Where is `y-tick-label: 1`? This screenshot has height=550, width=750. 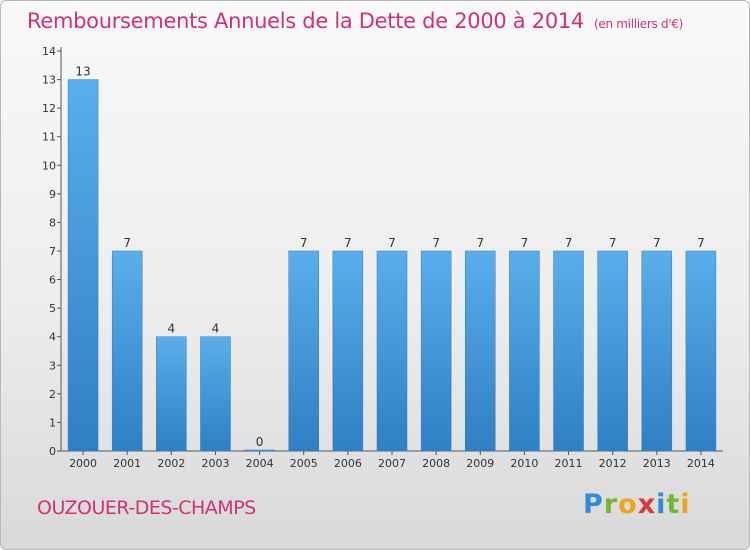 y-tick-label: 1 is located at coordinates (52, 422).